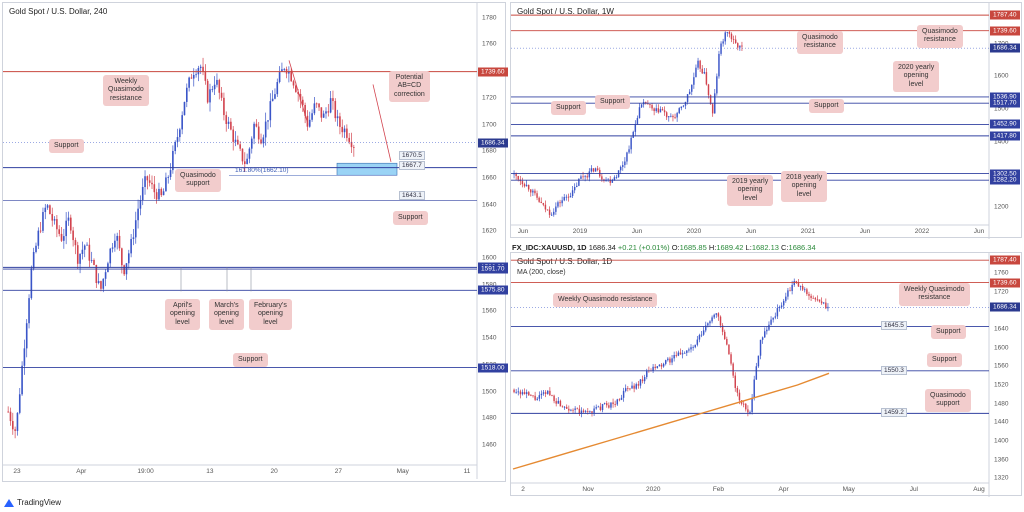  What do you see at coordinates (182, 315) in the screenshot?
I see `note-aprils-opening-level: April's opening level` at bounding box center [182, 315].